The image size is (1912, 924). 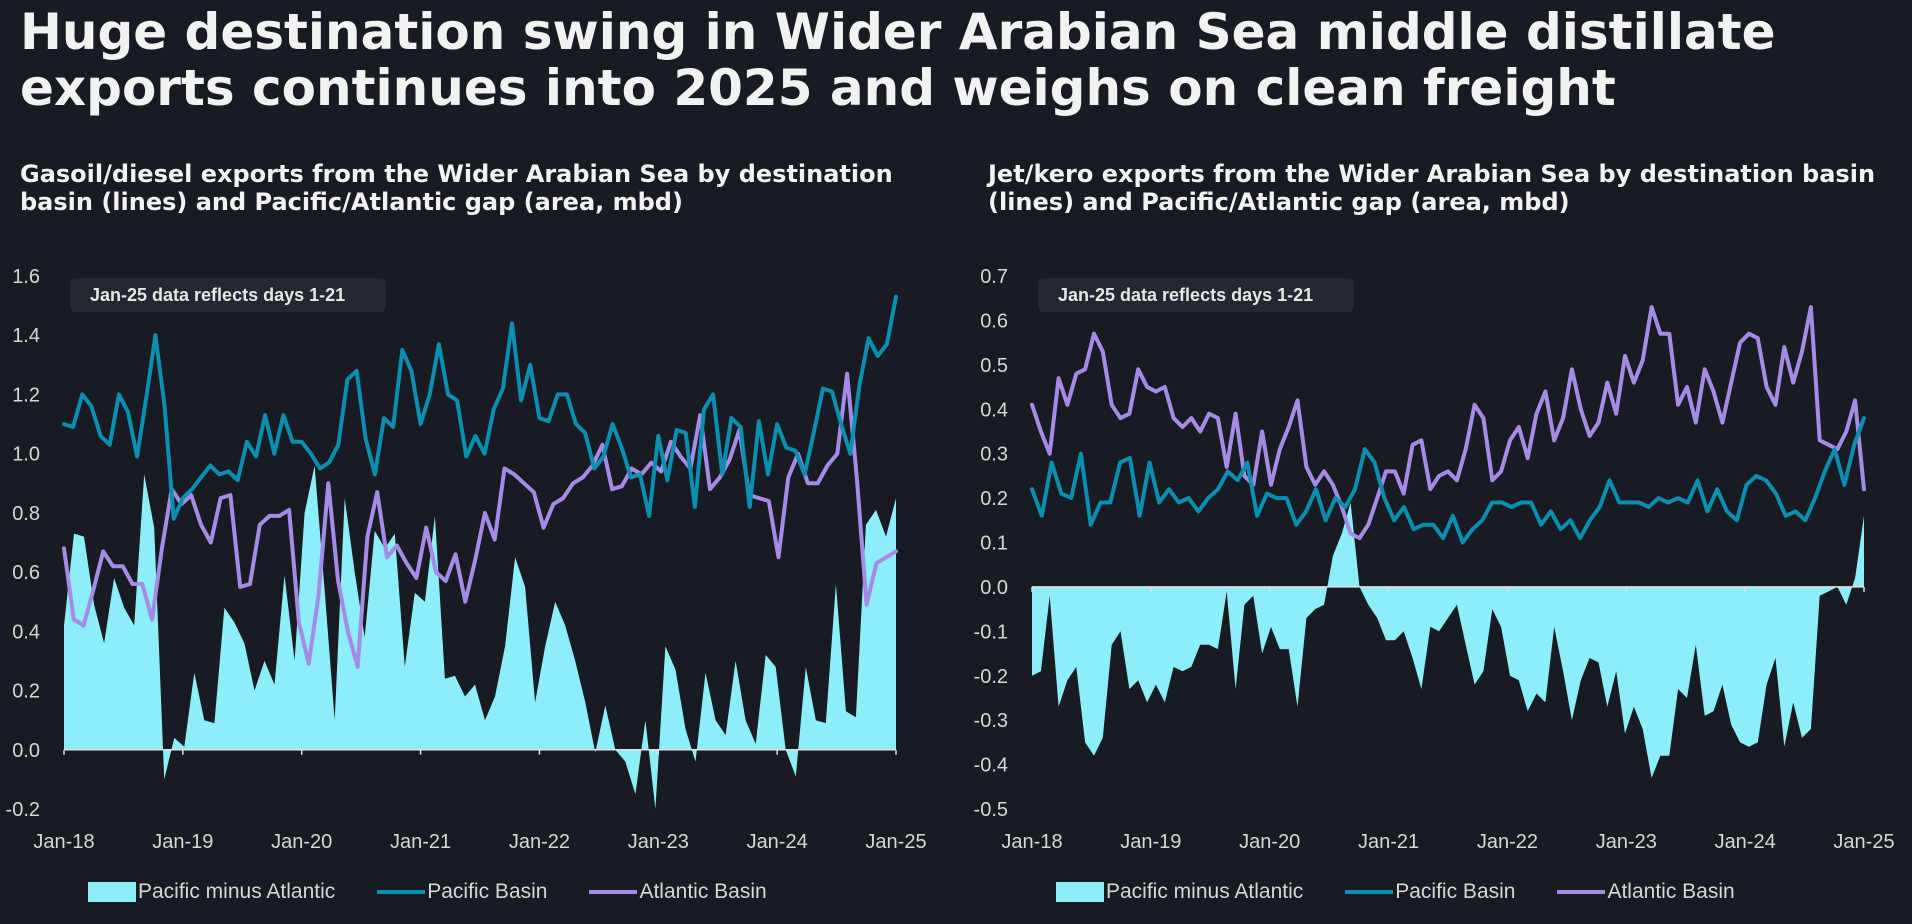 I want to click on y-tick-label: -0.3, so click(x=991, y=721).